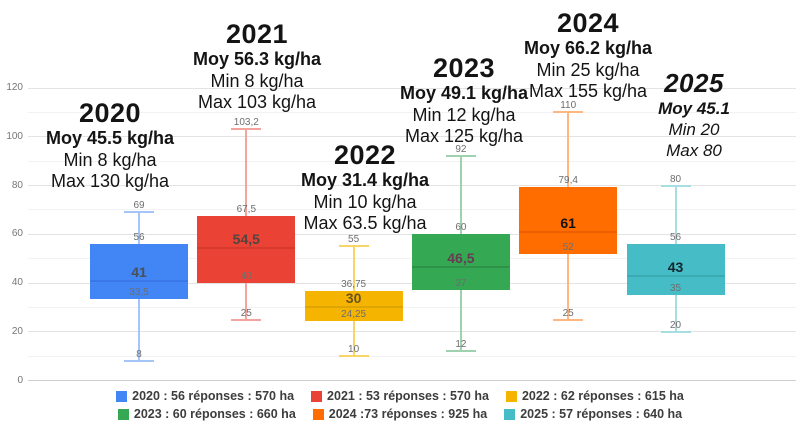  Describe the element at coordinates (353, 356) in the screenshot. I see `whisker-cap-low-2022` at that location.